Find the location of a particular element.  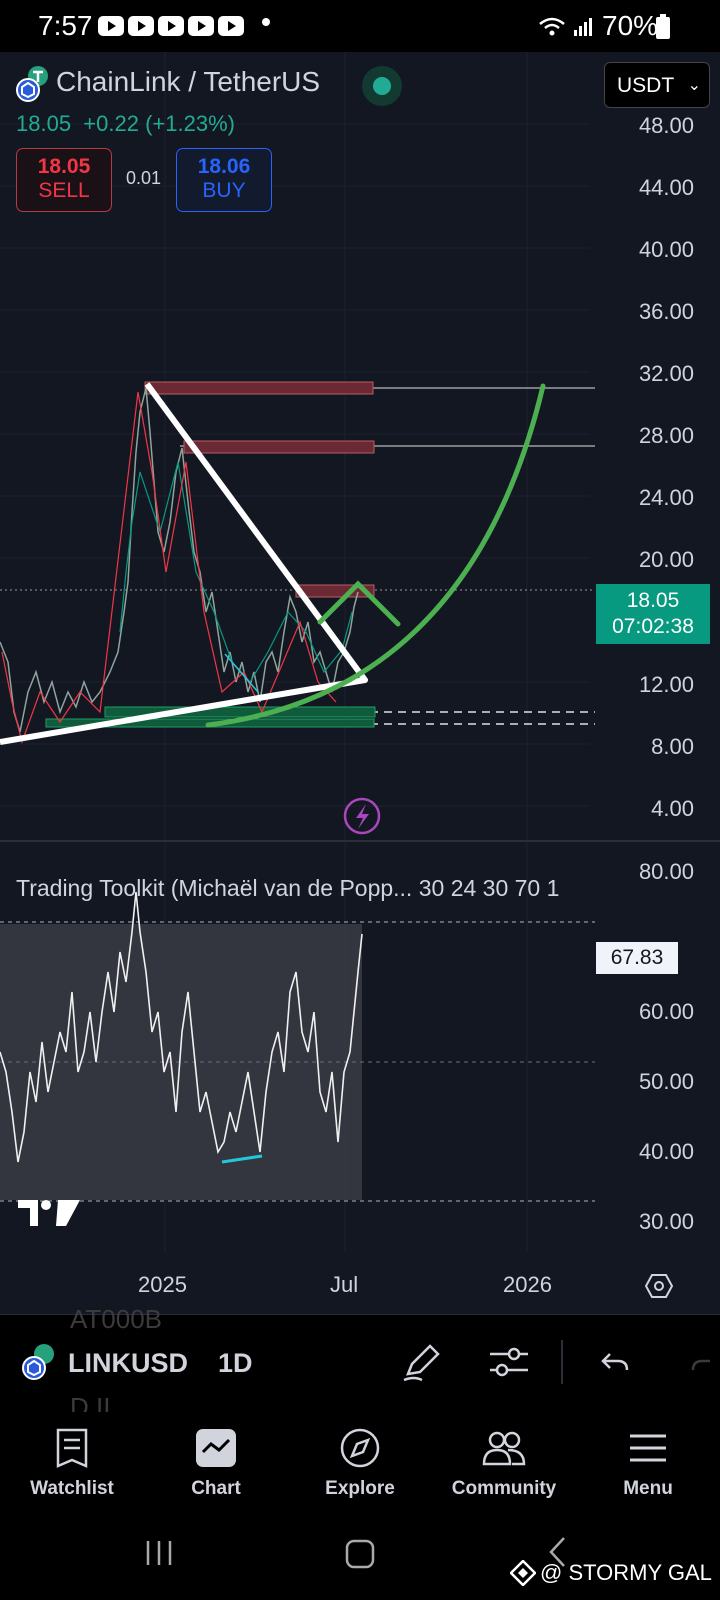

recent-apps-icon is located at coordinates (159, 1553).